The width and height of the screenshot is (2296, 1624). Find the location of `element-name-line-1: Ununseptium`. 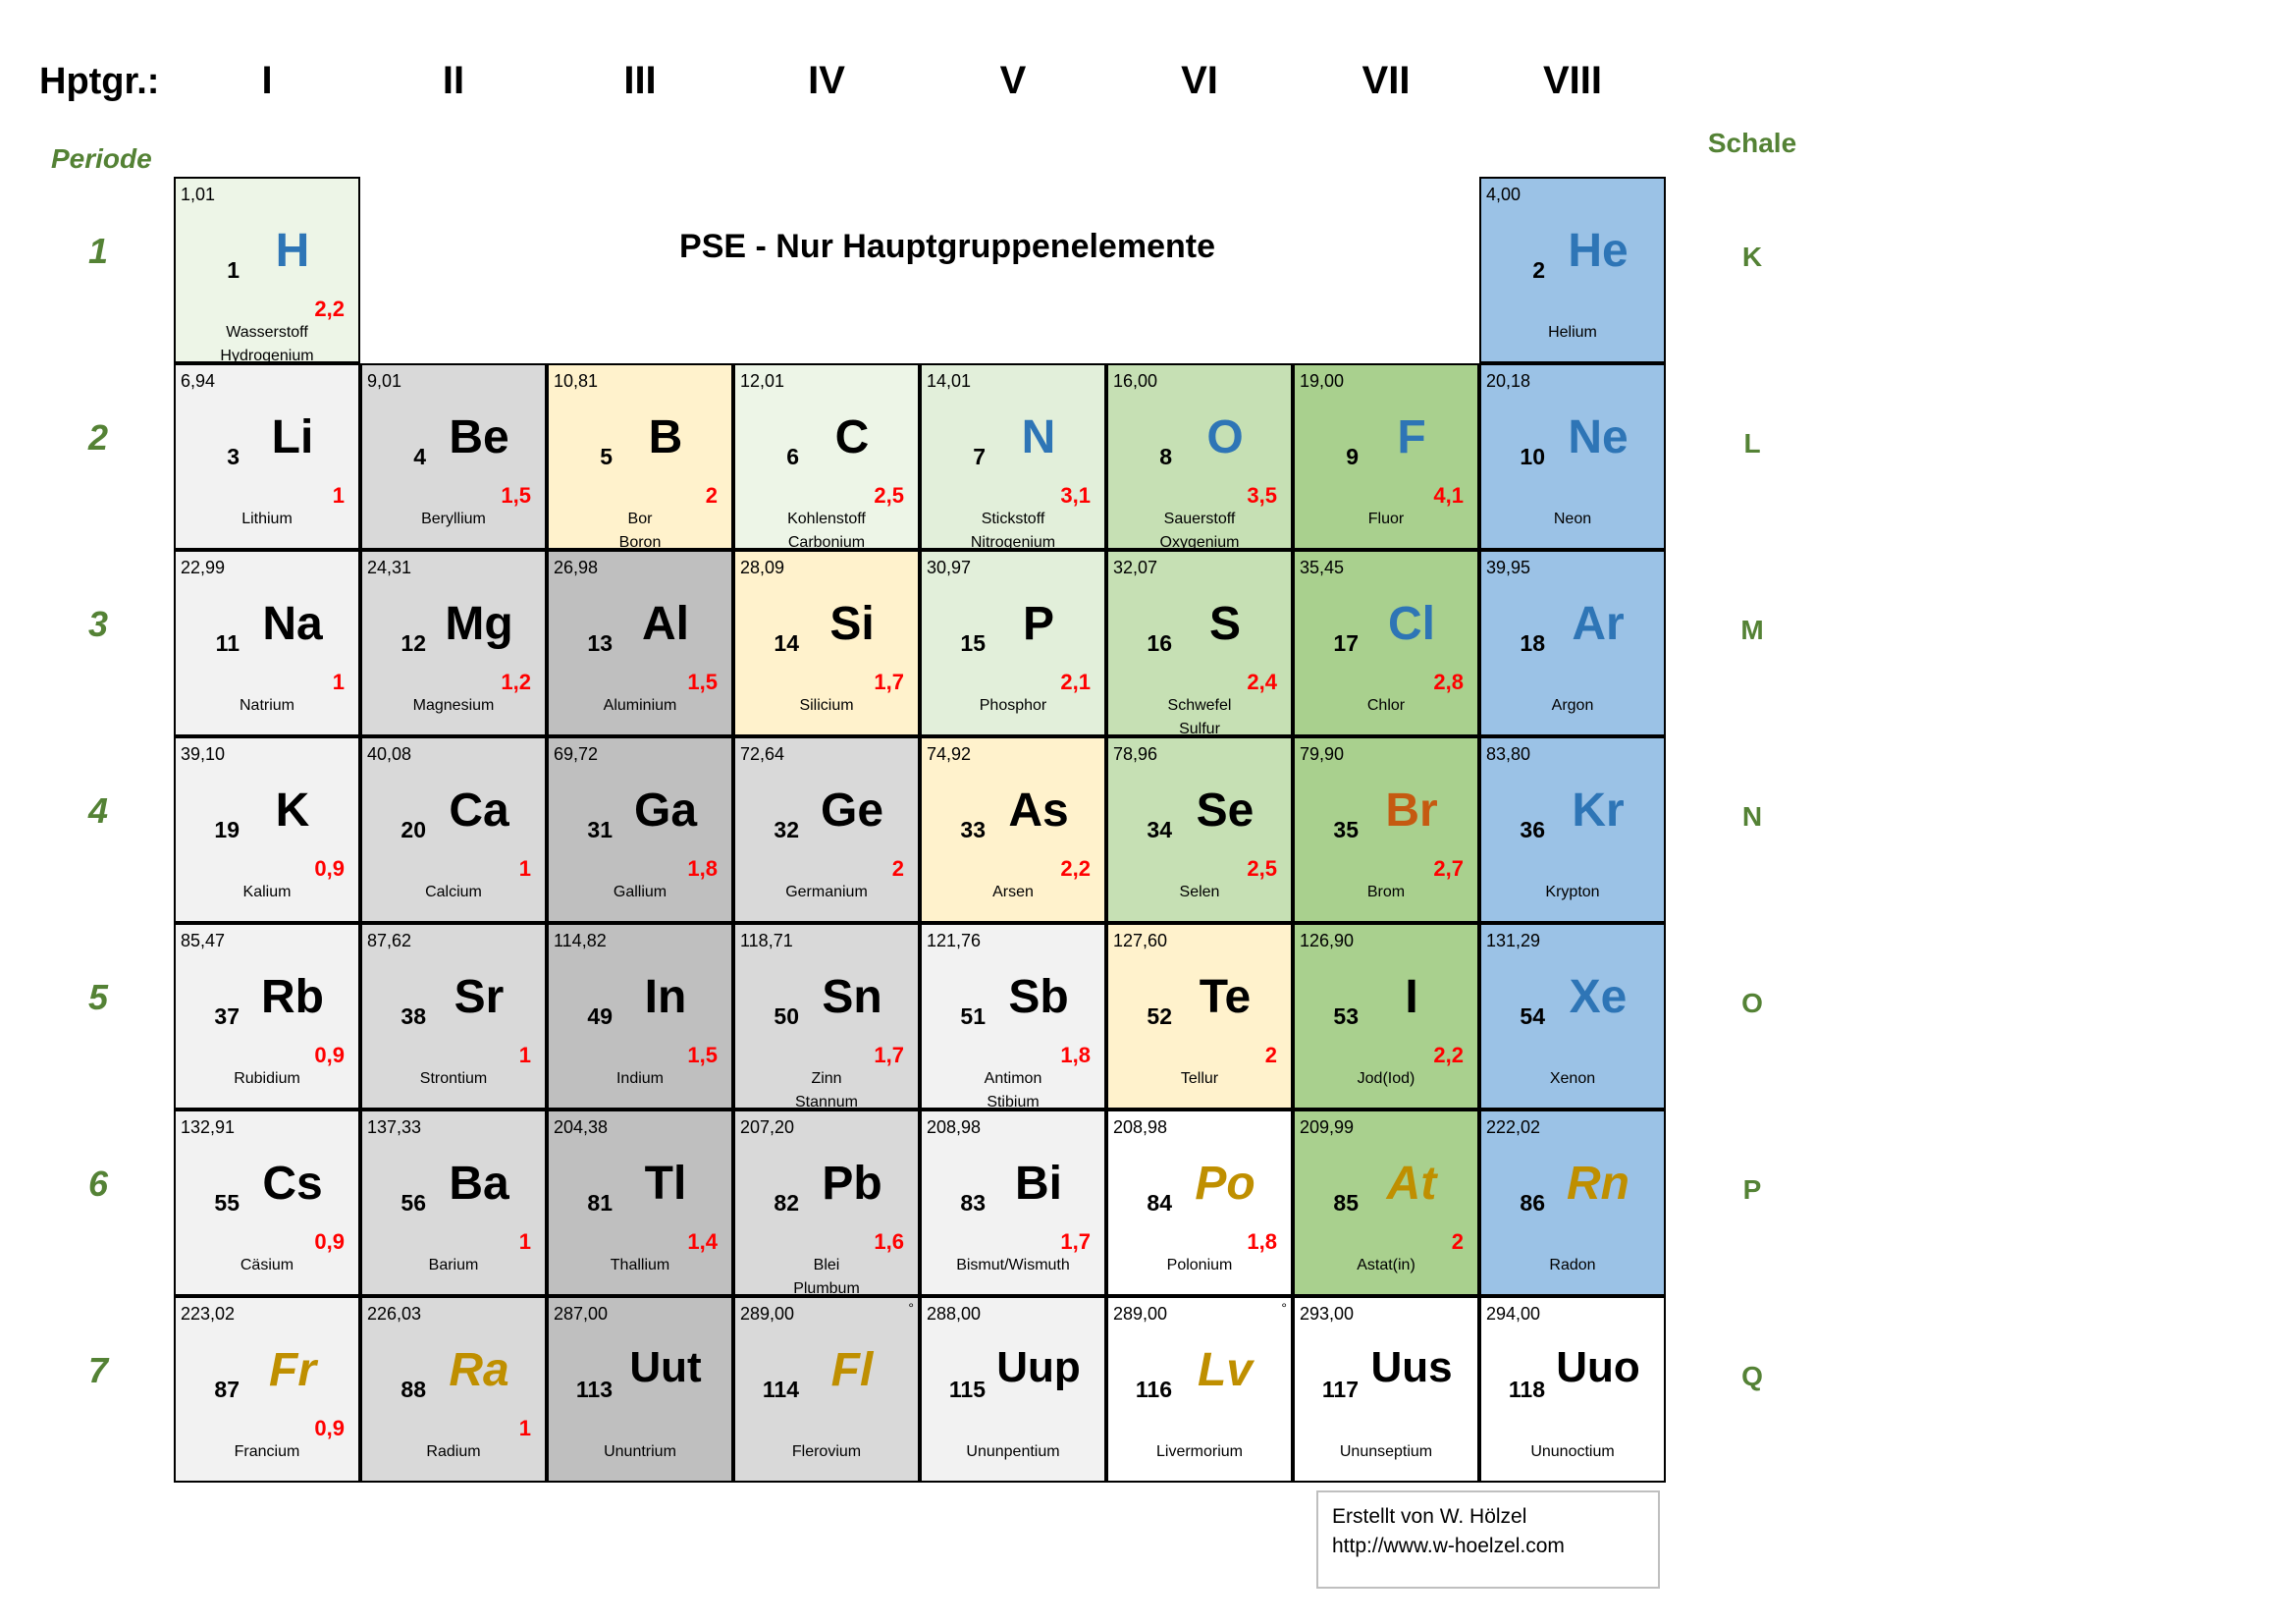

element-name-line-1: Ununseptium is located at coordinates (1386, 1451).